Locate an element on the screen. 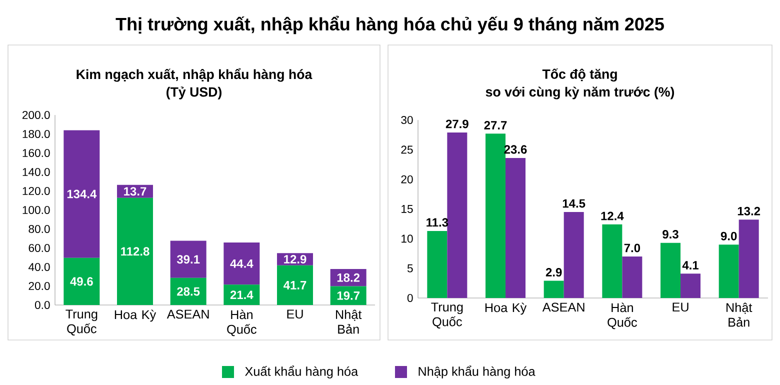  data-label: 27.7 is located at coordinates (495, 125).